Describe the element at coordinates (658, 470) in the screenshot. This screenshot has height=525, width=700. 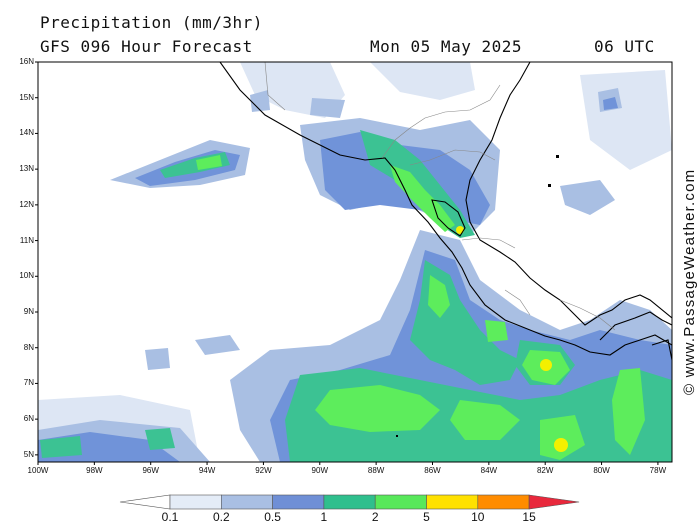
I see `lon-label: 78W` at that location.